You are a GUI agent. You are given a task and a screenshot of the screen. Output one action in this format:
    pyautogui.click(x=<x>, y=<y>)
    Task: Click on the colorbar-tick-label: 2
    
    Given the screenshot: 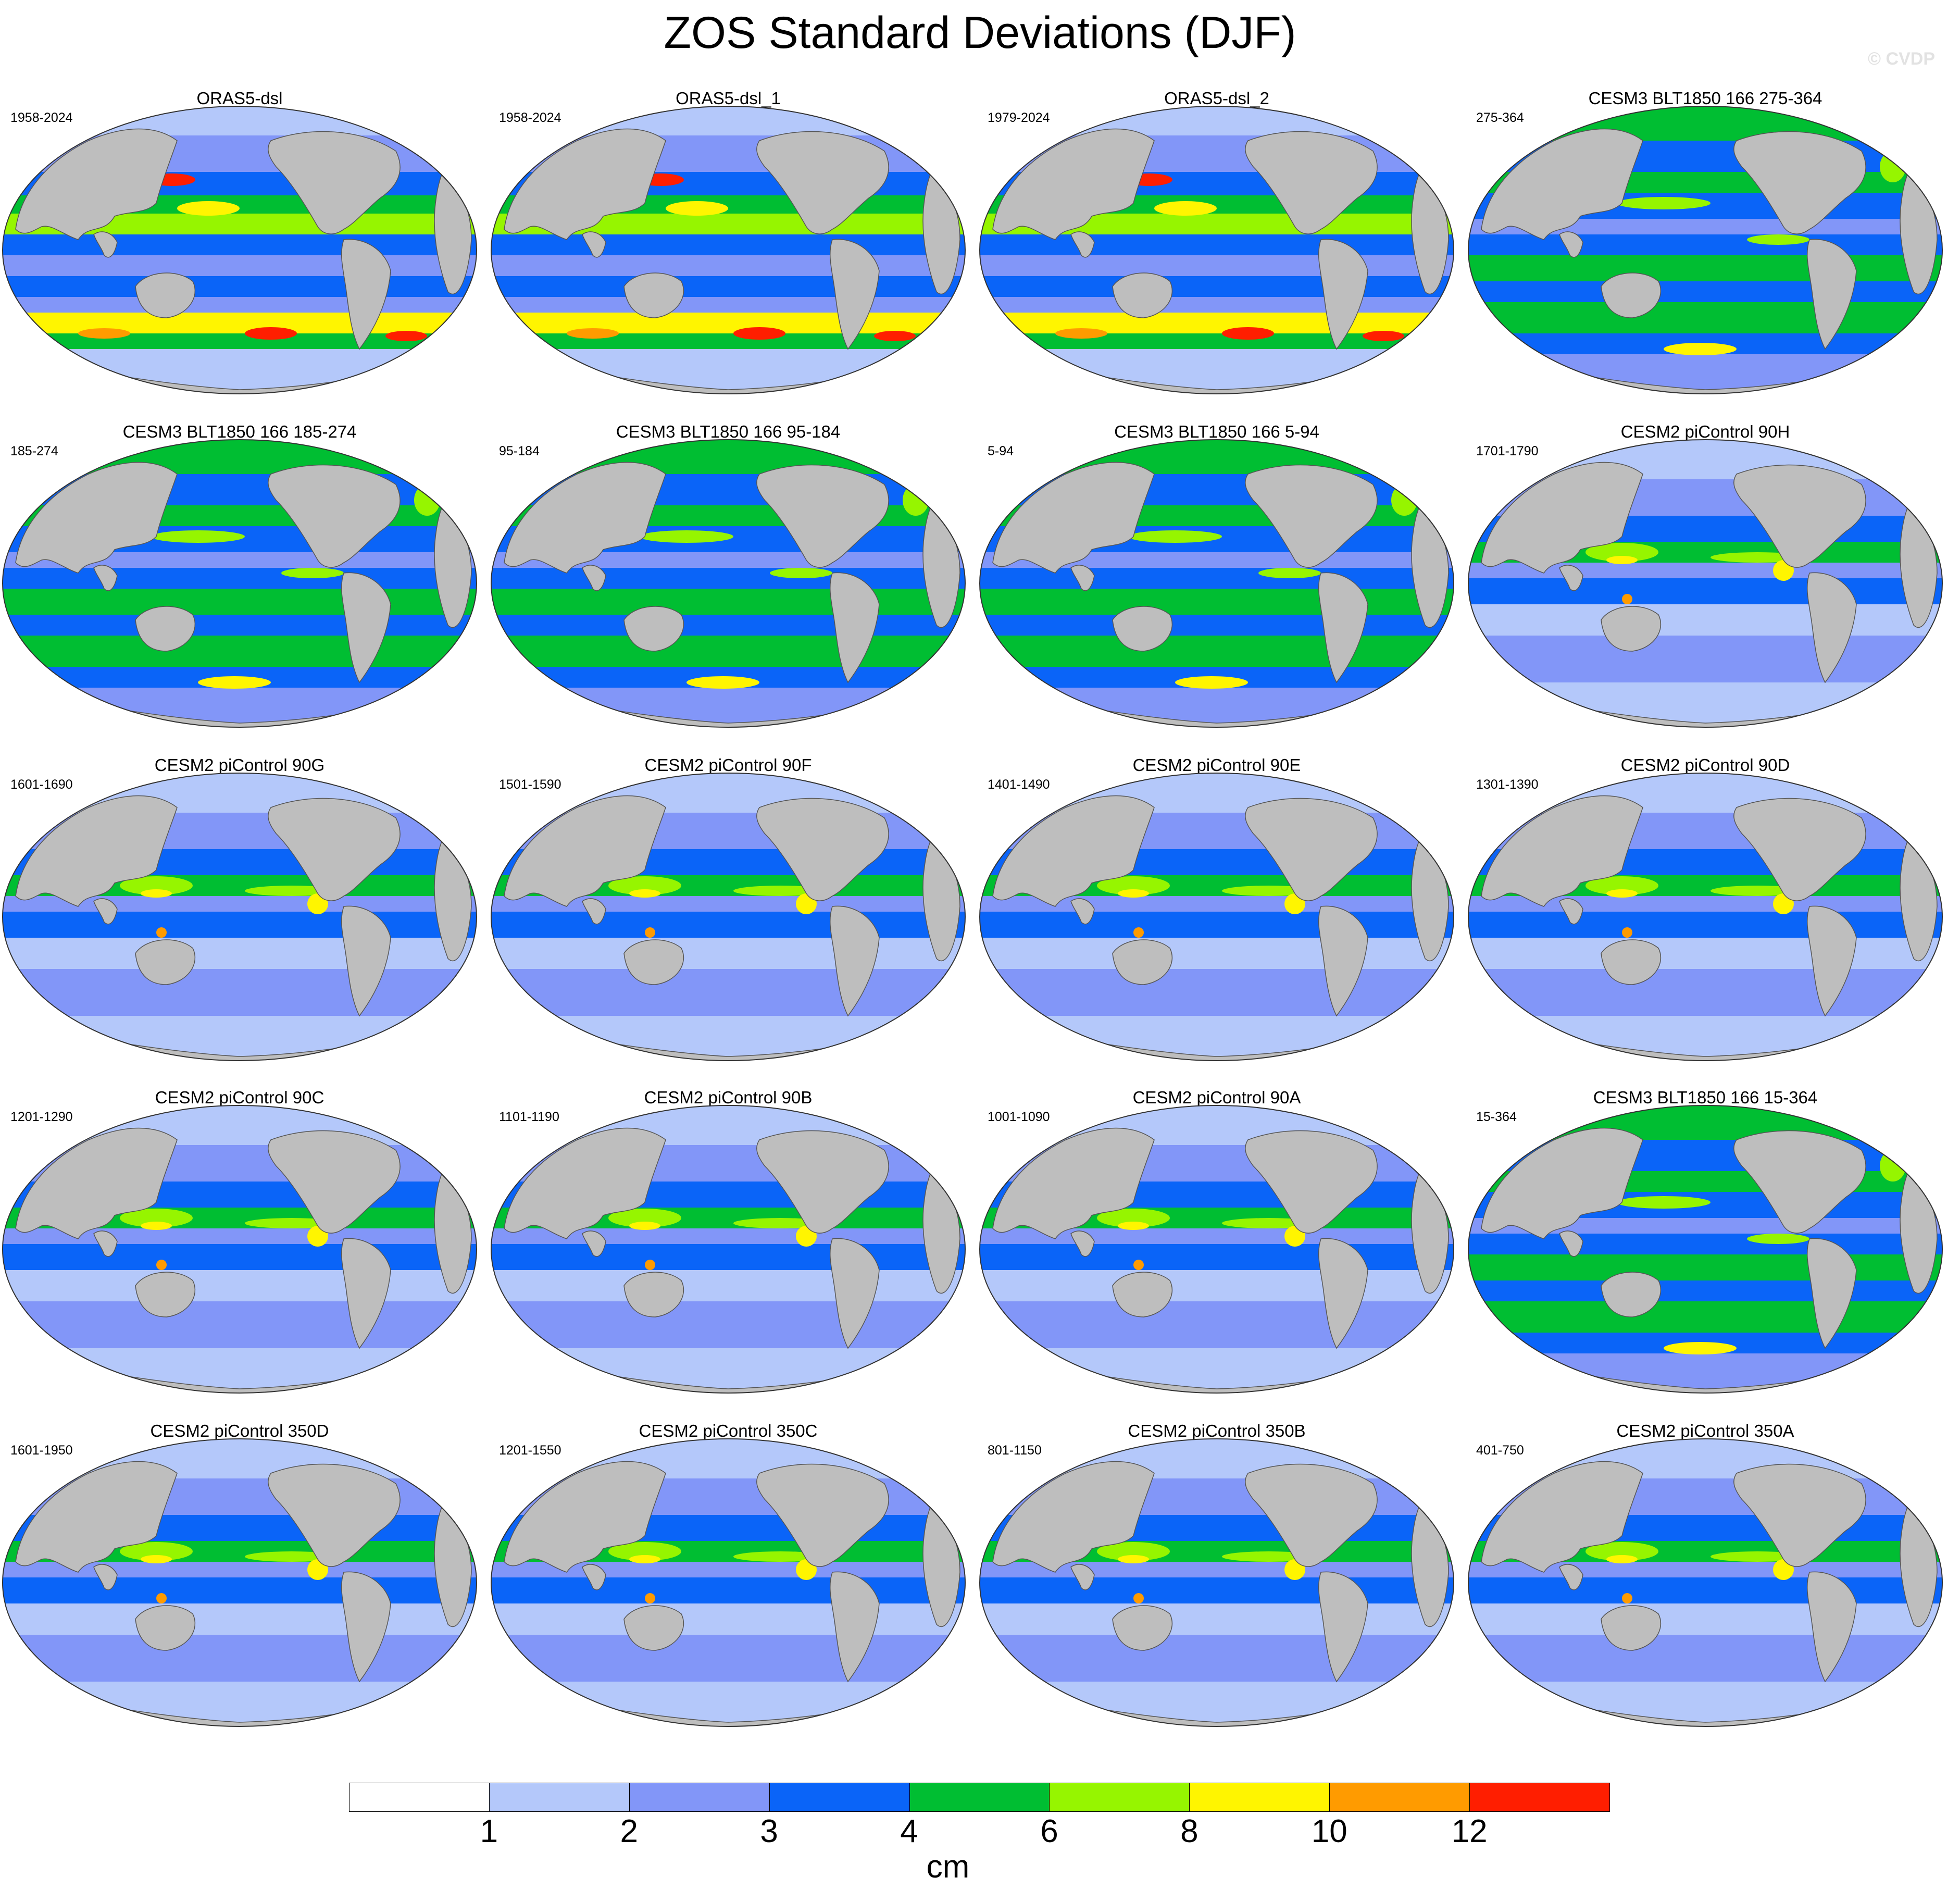 What is the action you would take?
    pyautogui.click(x=629, y=1831)
    